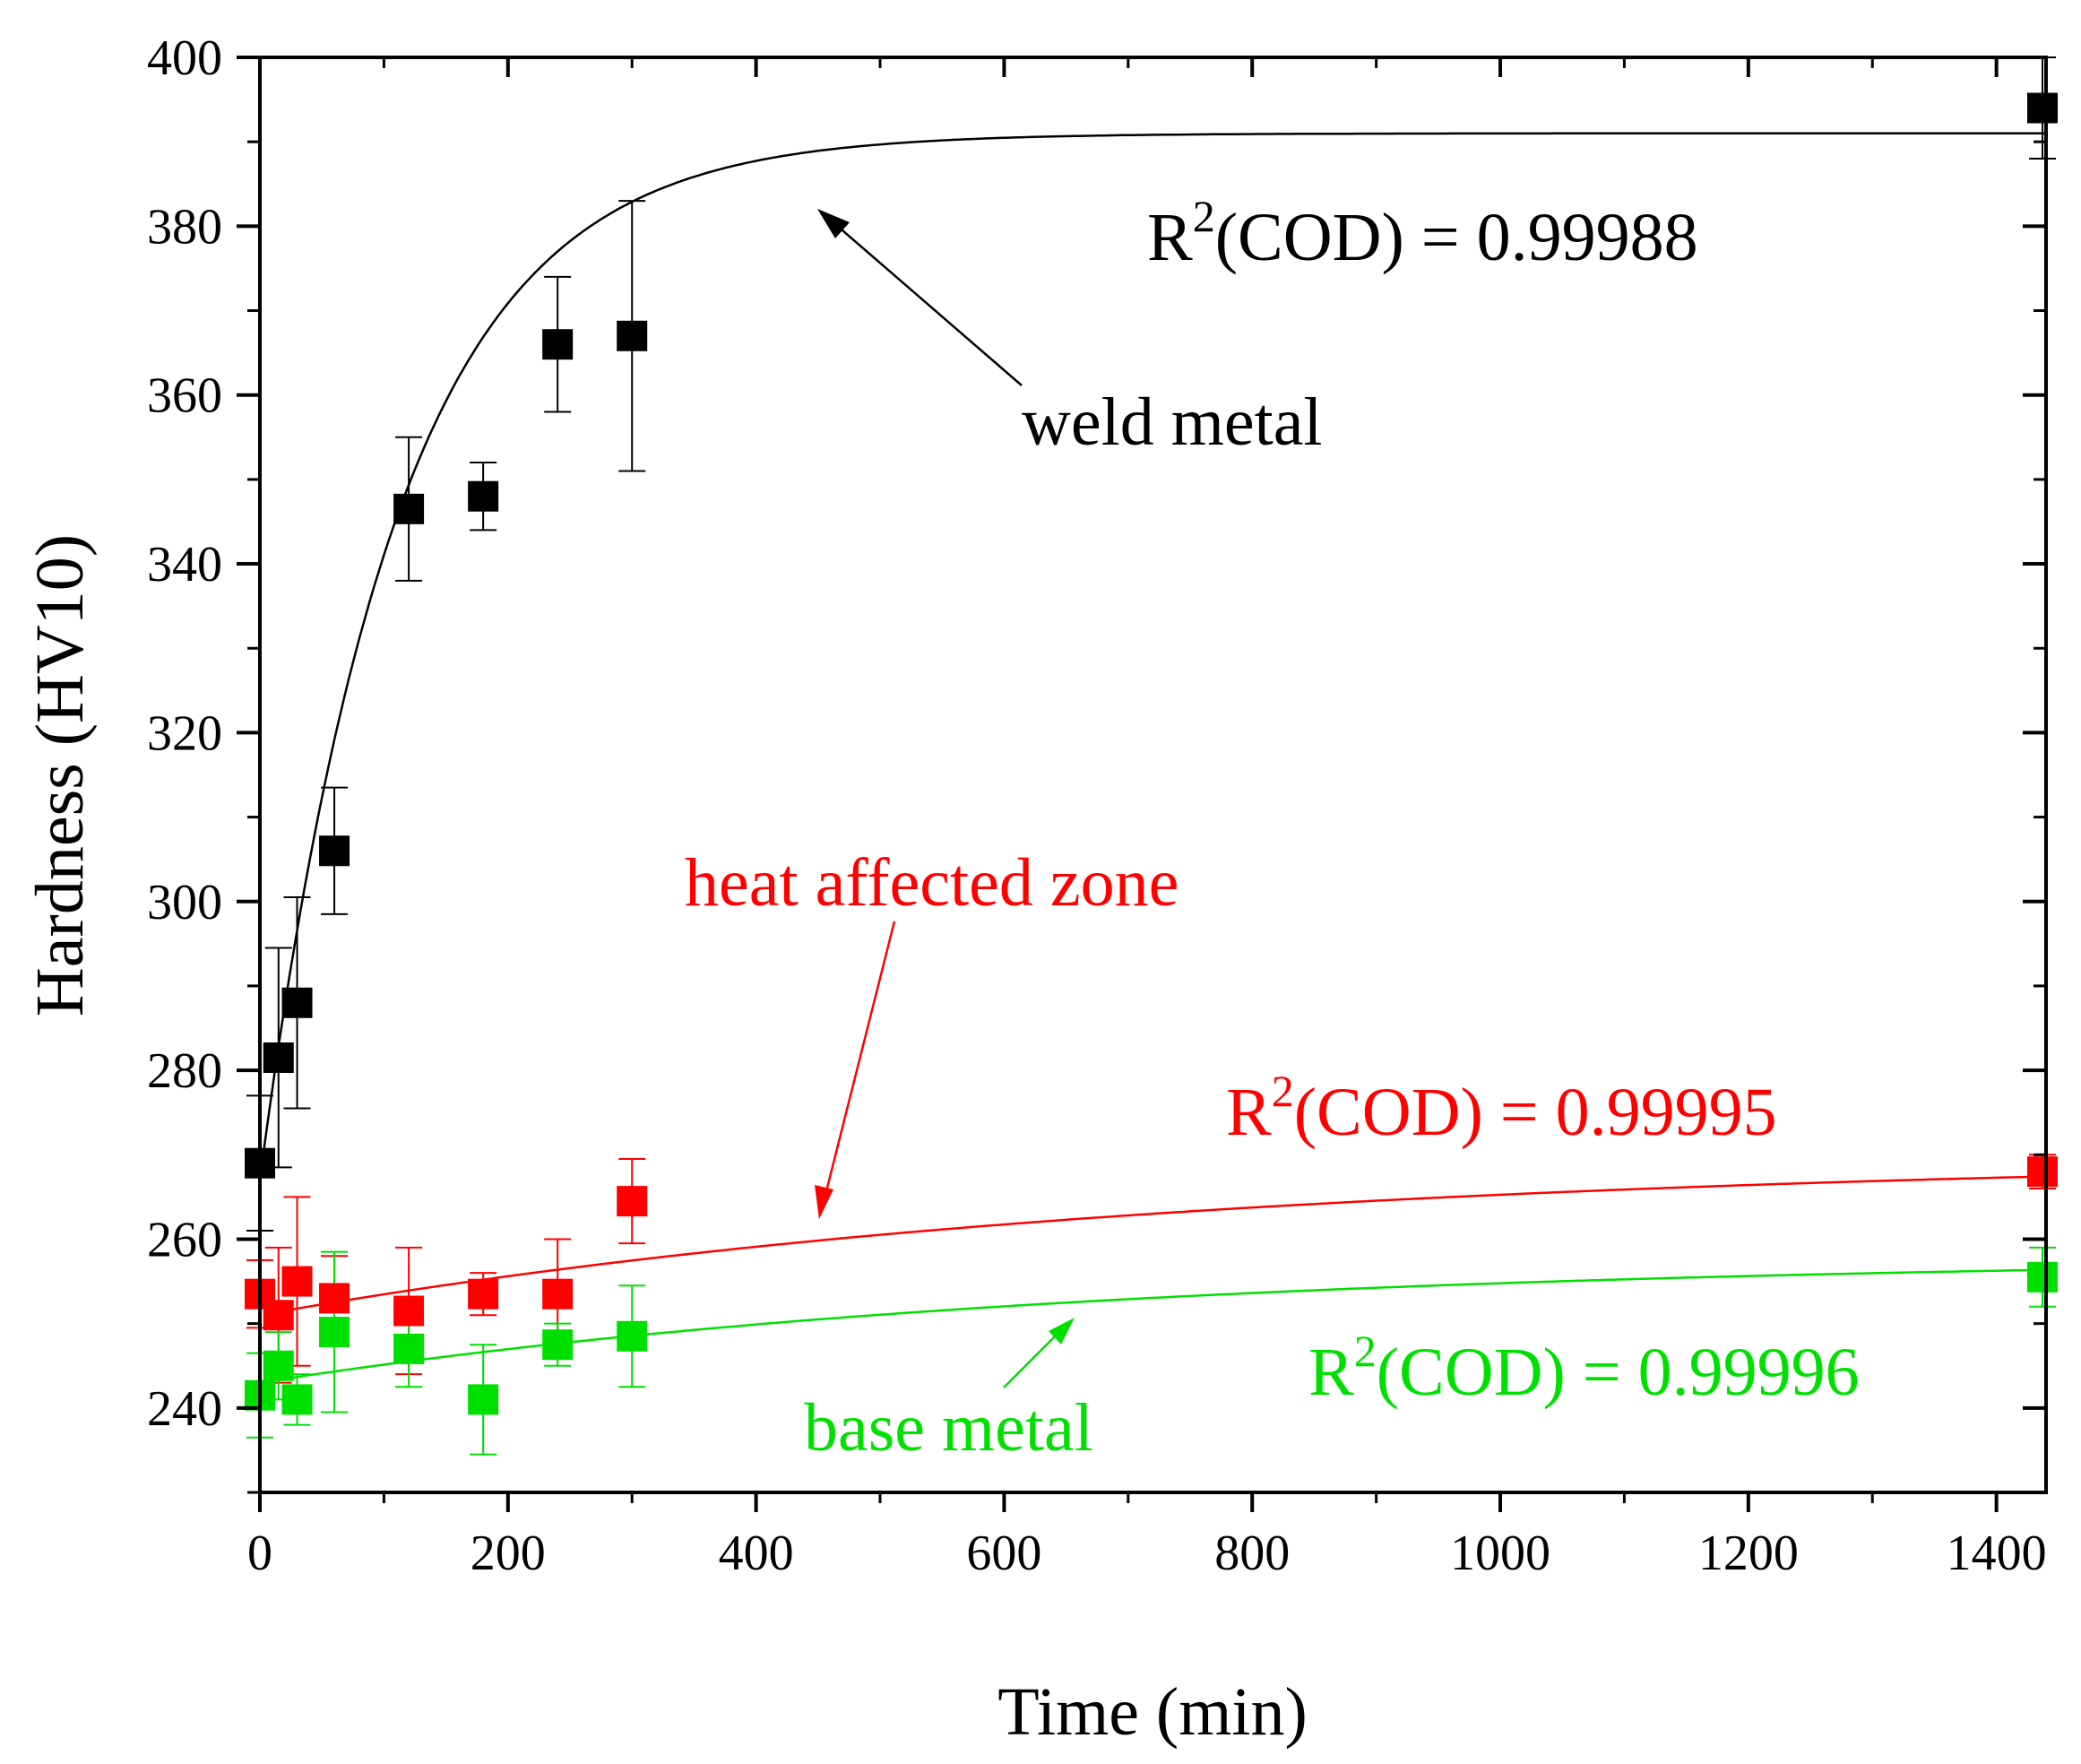 The height and width of the screenshot is (1764, 2081). I want to click on x-tick-label: 1000, so click(1500, 1553).